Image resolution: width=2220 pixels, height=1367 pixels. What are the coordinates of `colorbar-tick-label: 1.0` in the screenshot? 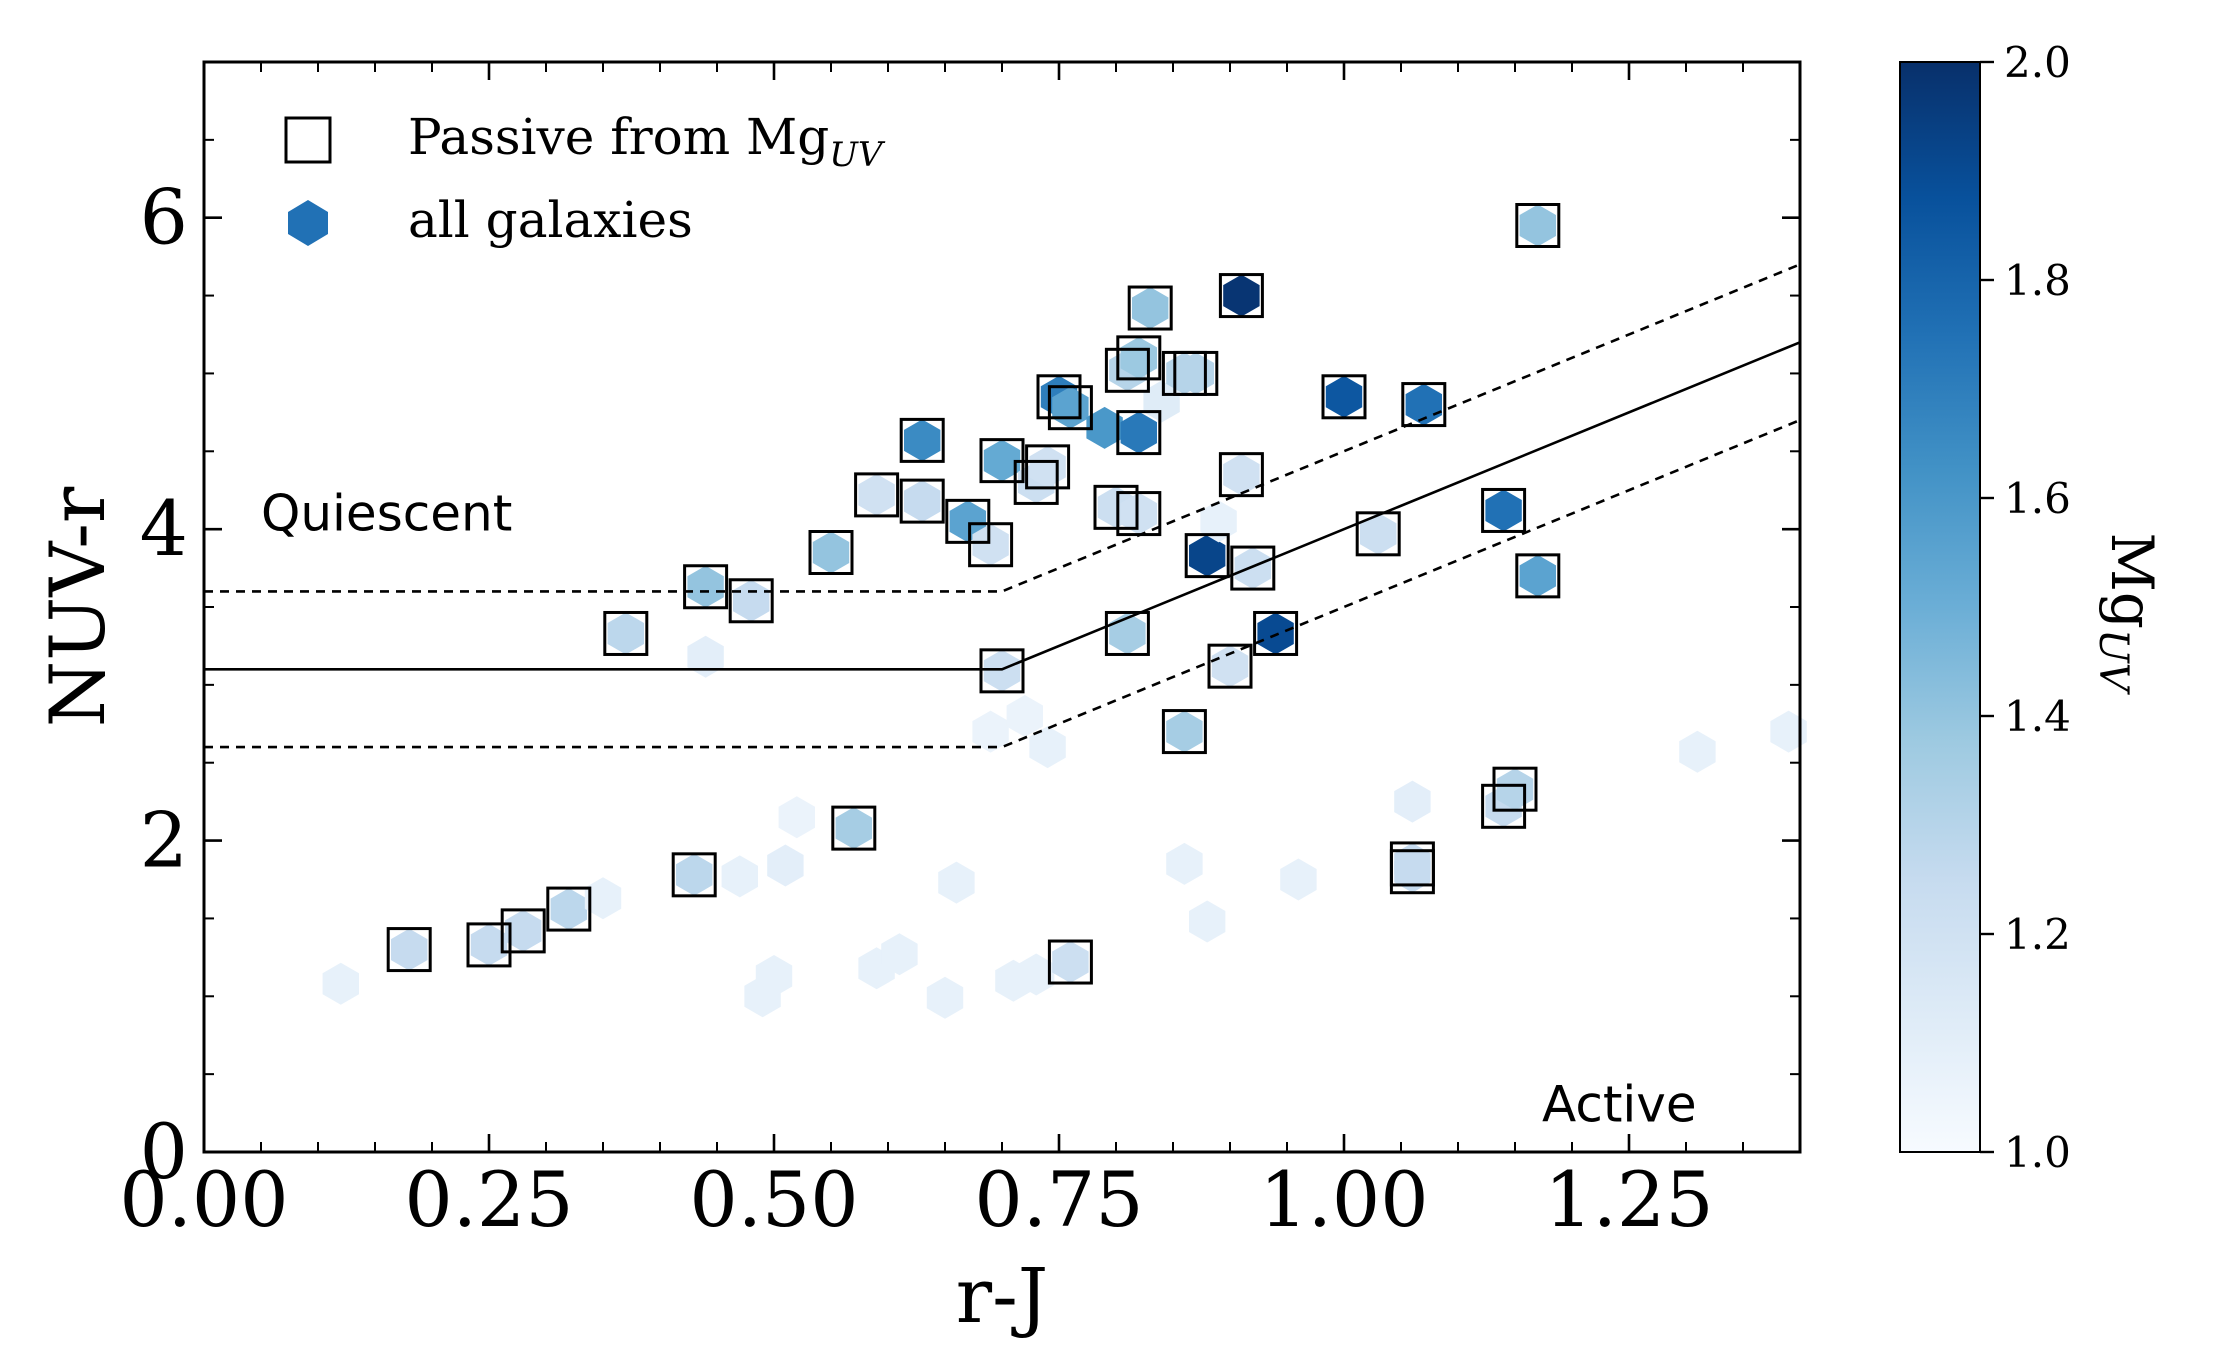 It's located at (2037, 1152).